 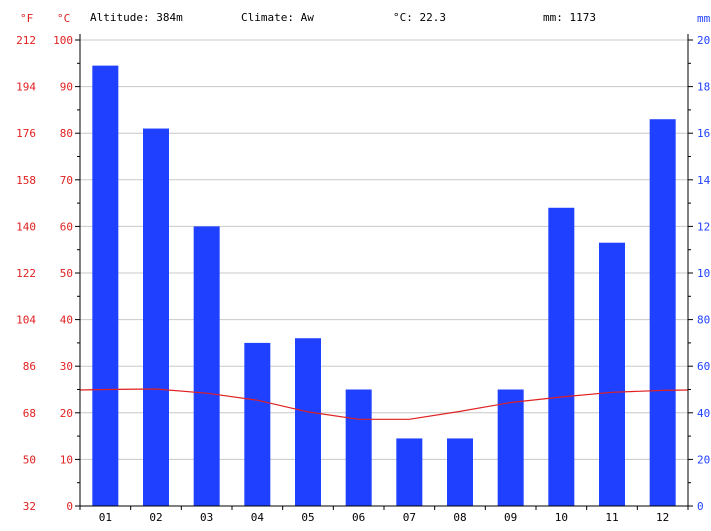 I want to click on mm-tick: 160, so click(x=704, y=133).